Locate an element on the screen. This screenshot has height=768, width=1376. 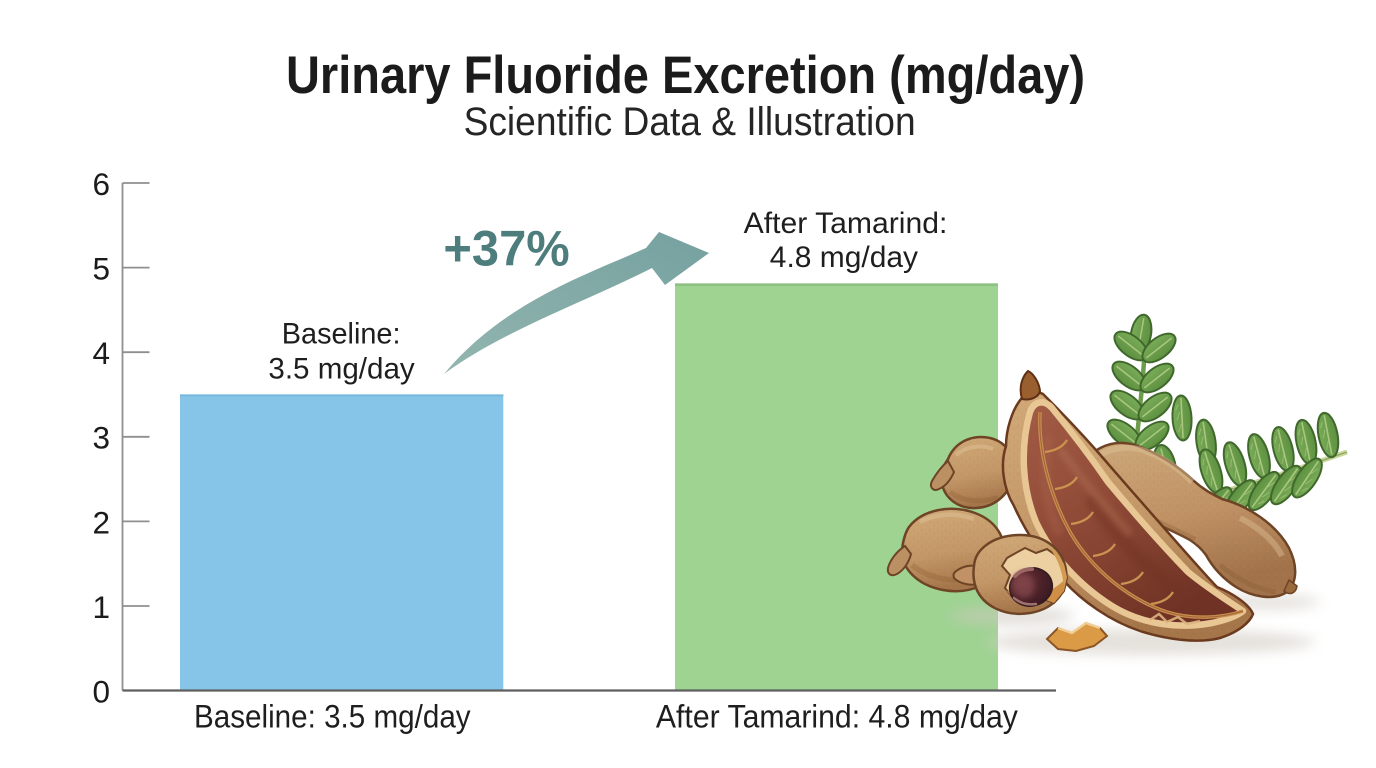
svg-text: Baseline: 3.5 mg/day is located at coordinates (332, 717).